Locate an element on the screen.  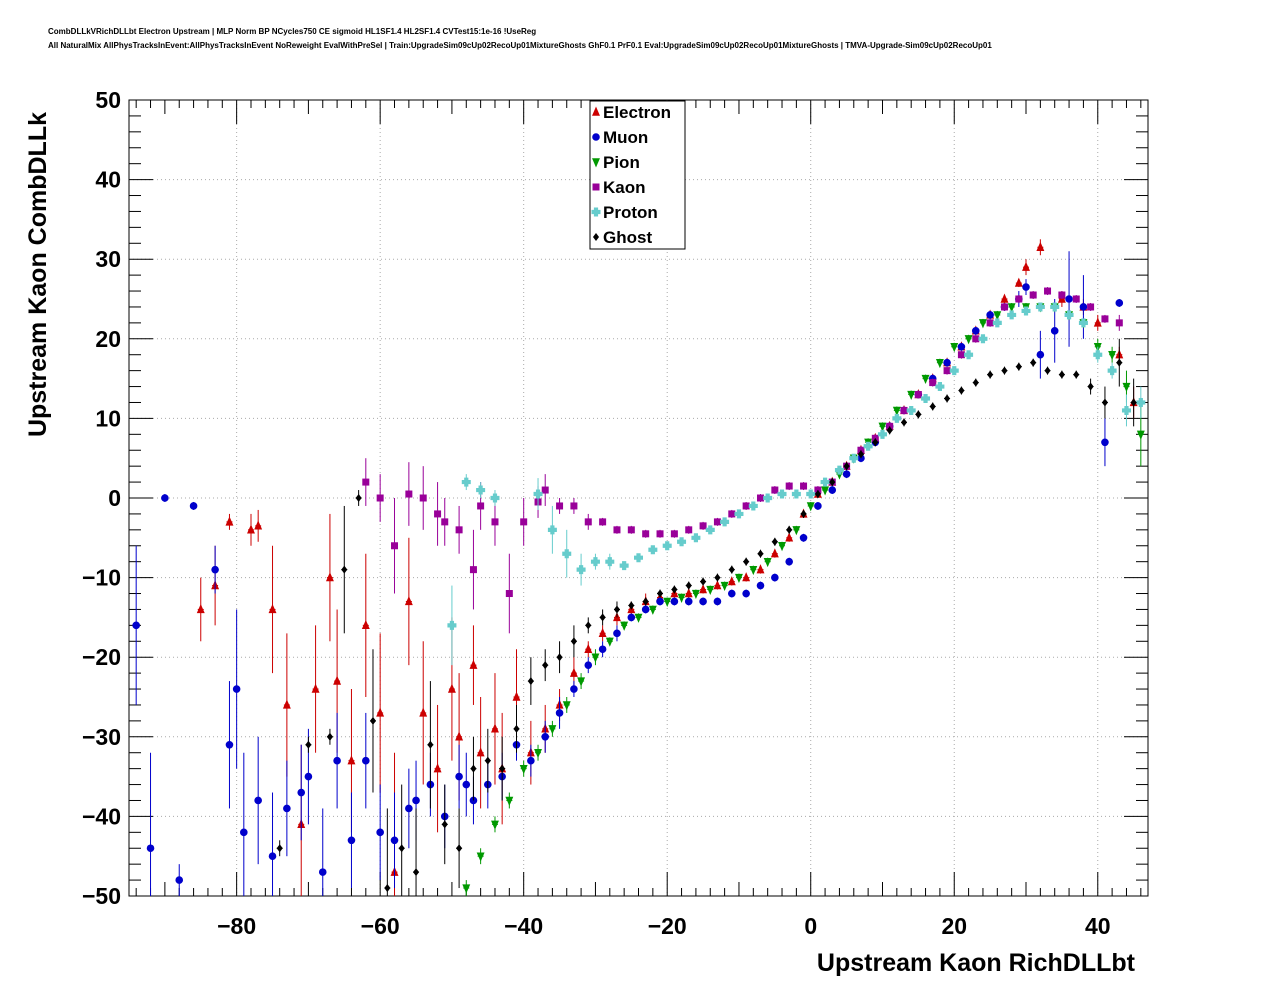
y-axis-title: Upstream Kaon CombDLLk is located at coordinates (38, 274).